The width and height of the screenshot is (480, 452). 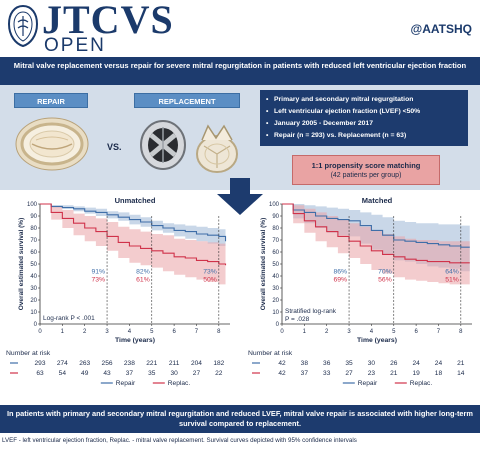 What do you see at coordinates (349, 363) in the screenshot?
I see `repair-at-risk-count: 35` at bounding box center [349, 363].